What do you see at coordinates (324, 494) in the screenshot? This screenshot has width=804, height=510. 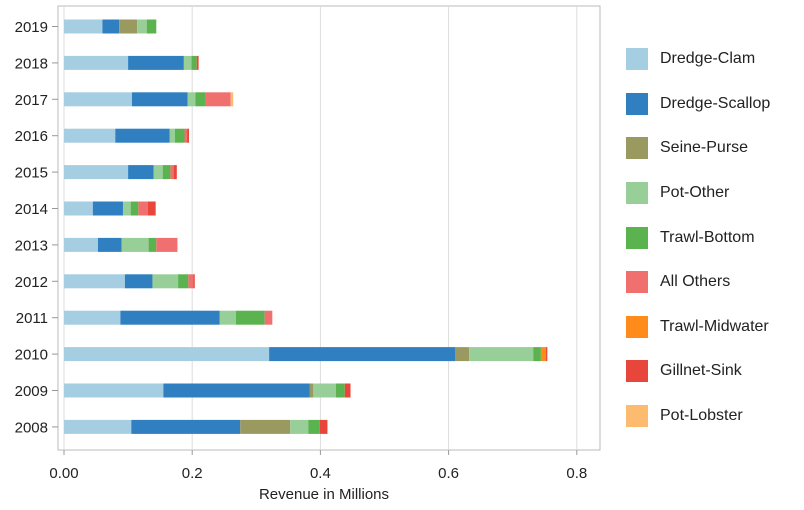 I see `x-axis-label: Revenue in Millions` at bounding box center [324, 494].